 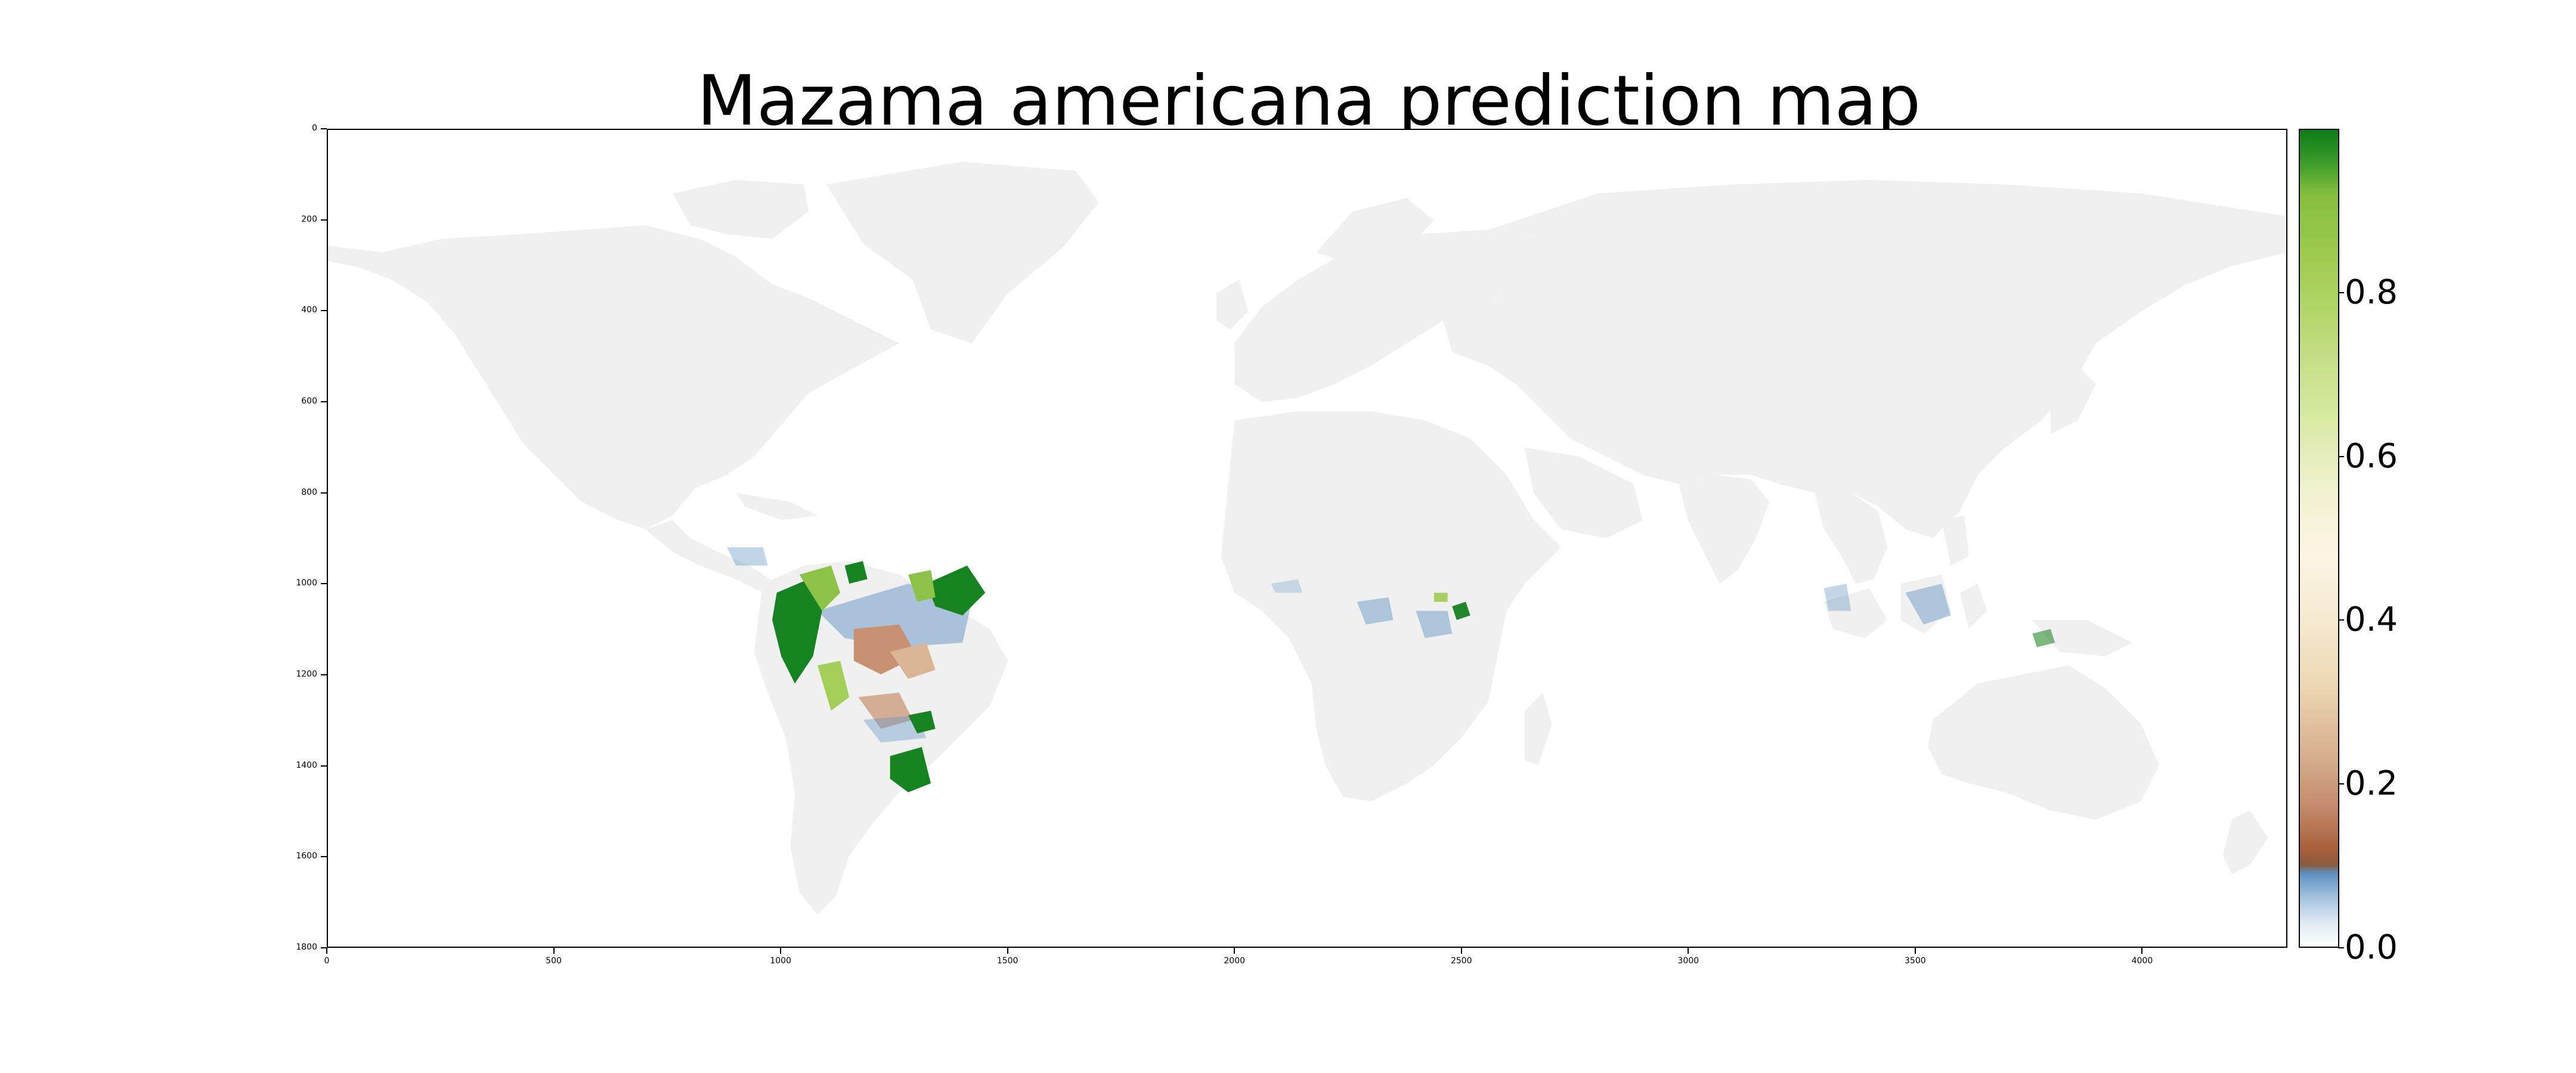 What do you see at coordinates (307, 583) in the screenshot?
I see `y-tick-label: 1000` at bounding box center [307, 583].